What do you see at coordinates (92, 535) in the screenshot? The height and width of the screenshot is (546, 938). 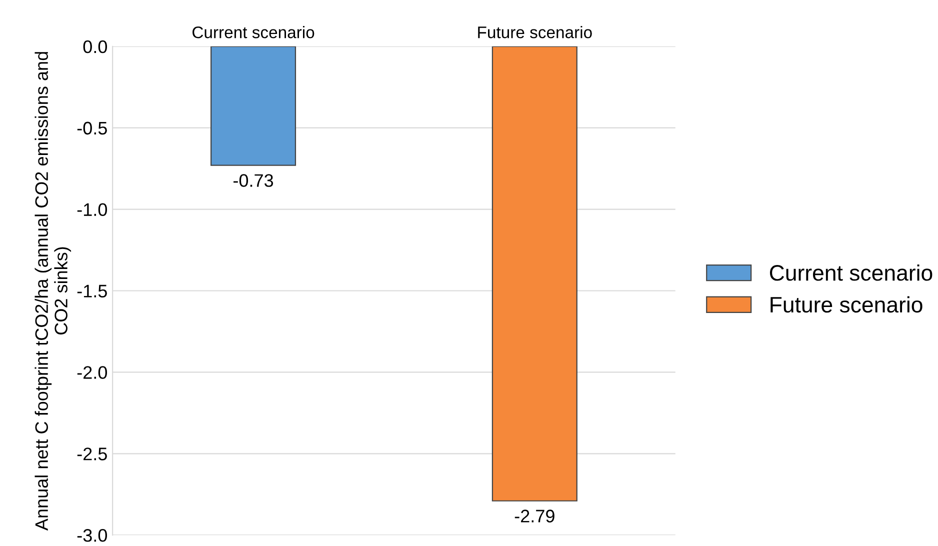 I see `y-tick-label: -3.0` at bounding box center [92, 535].